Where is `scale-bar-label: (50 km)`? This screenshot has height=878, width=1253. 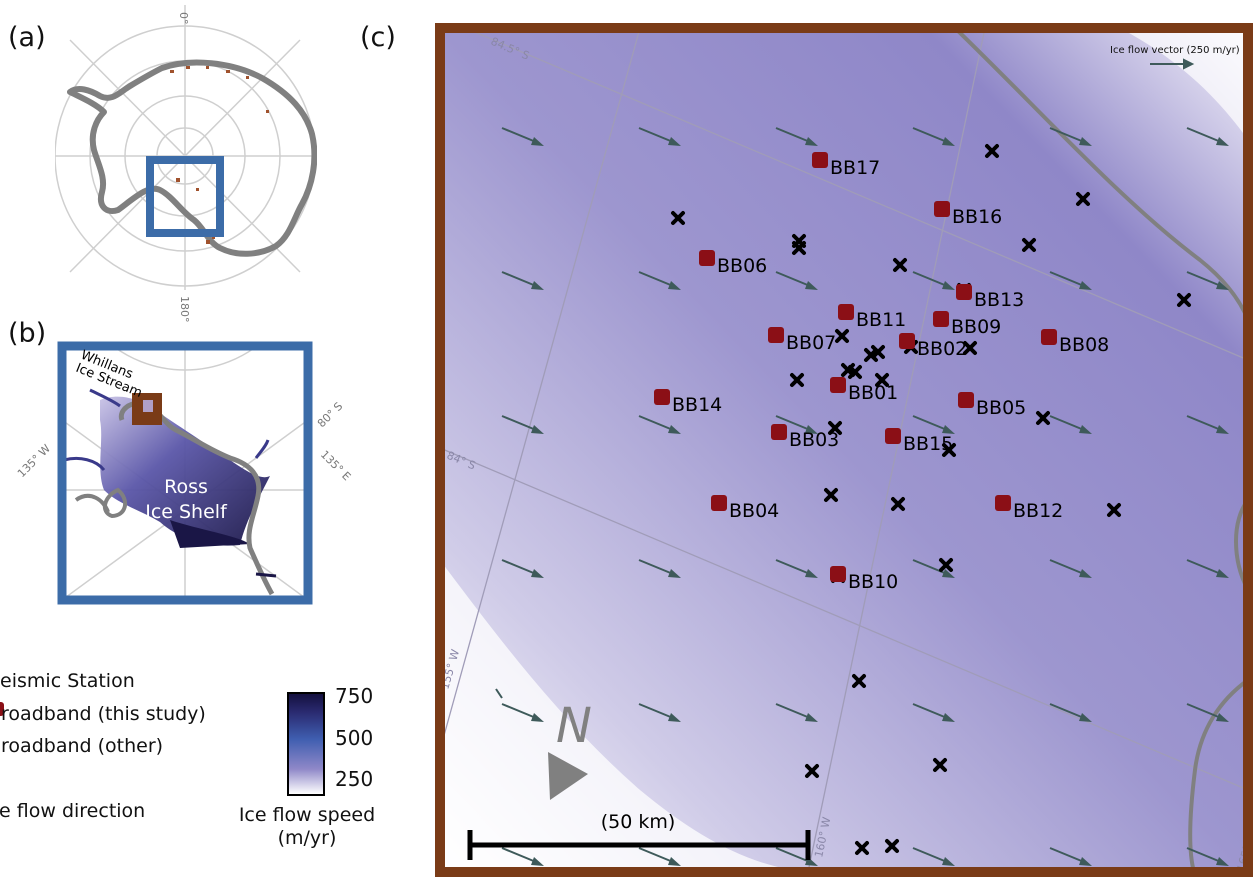
scale-bar-label: (50 km) is located at coordinates (638, 822).